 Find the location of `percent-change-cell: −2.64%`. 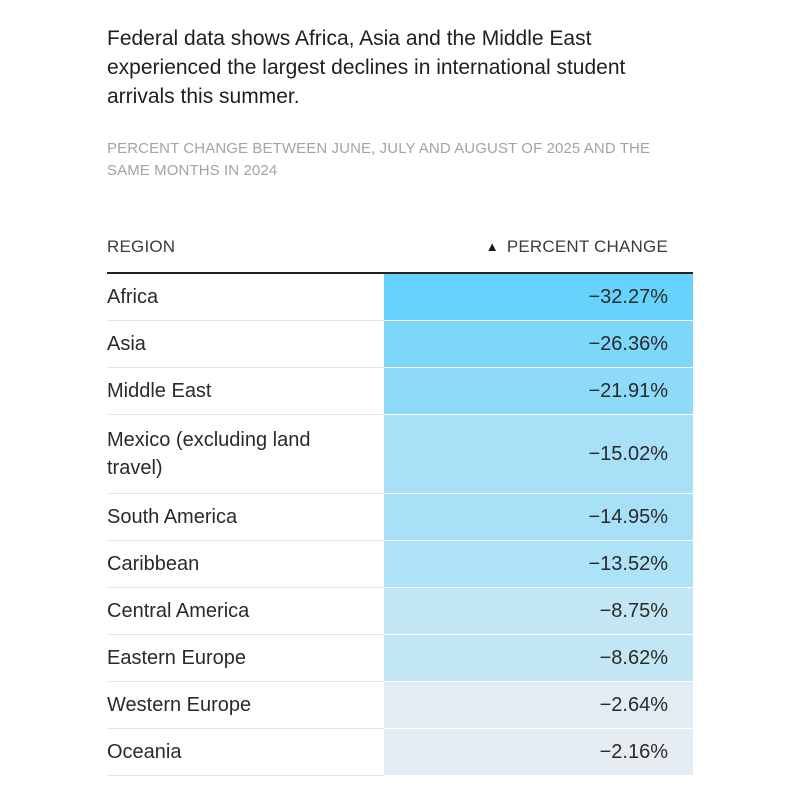

percent-change-cell: −2.64% is located at coordinates (538, 705).